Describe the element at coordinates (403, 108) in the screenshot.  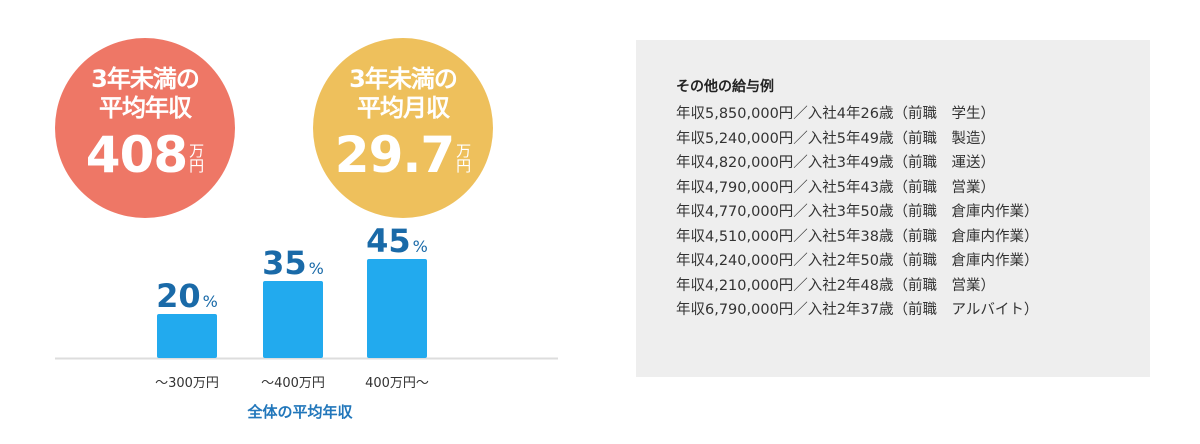
I see `circle-label-line2: 平均月収` at that location.